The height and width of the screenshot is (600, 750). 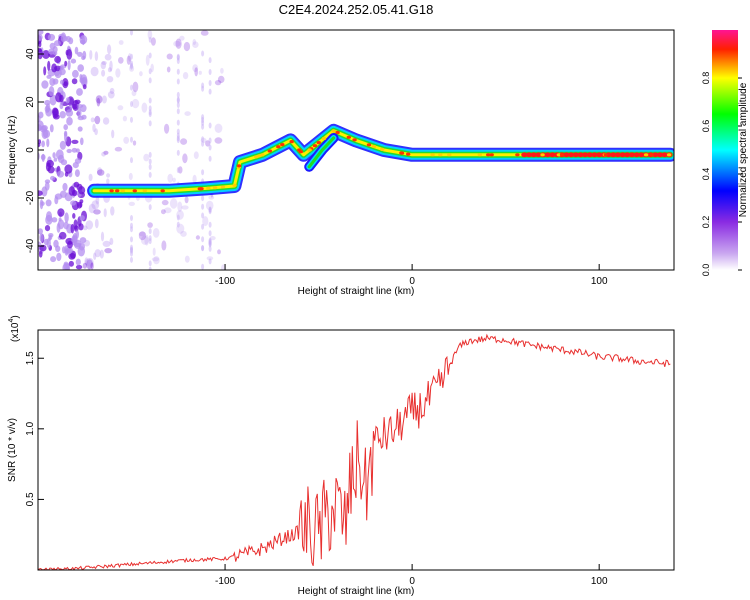 What do you see at coordinates (12, 450) in the screenshot?
I see `snr-y-label: SNR (10 * v/v)` at bounding box center [12, 450].